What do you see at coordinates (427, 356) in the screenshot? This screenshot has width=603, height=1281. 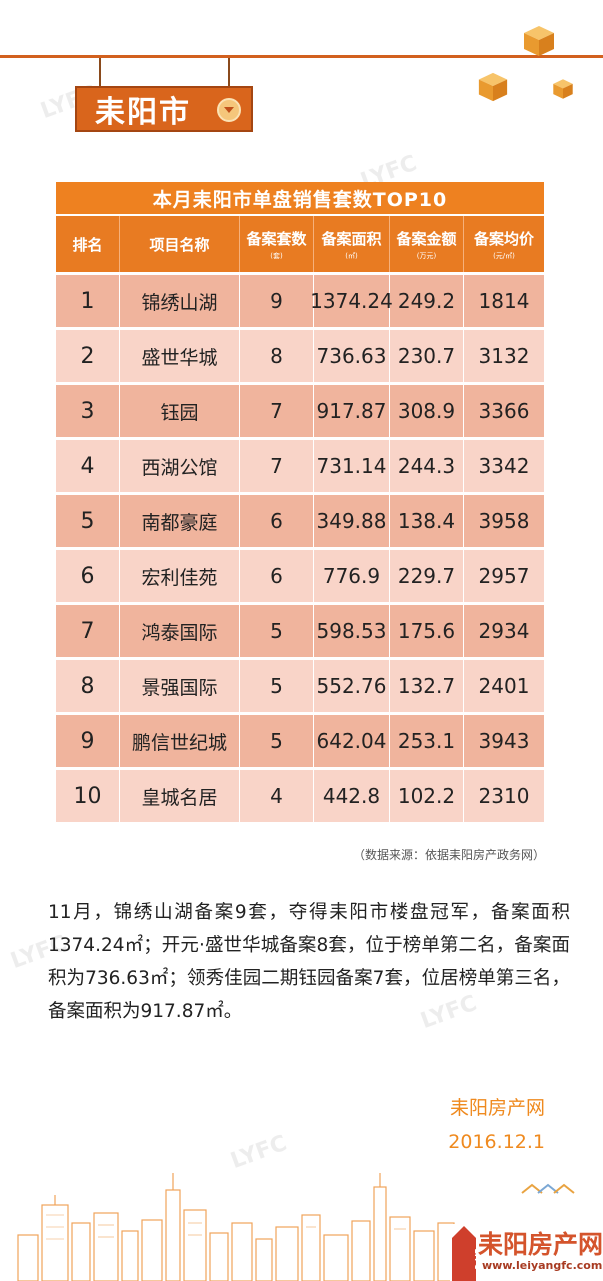 I see `cell-amount: 230.7` at bounding box center [427, 356].